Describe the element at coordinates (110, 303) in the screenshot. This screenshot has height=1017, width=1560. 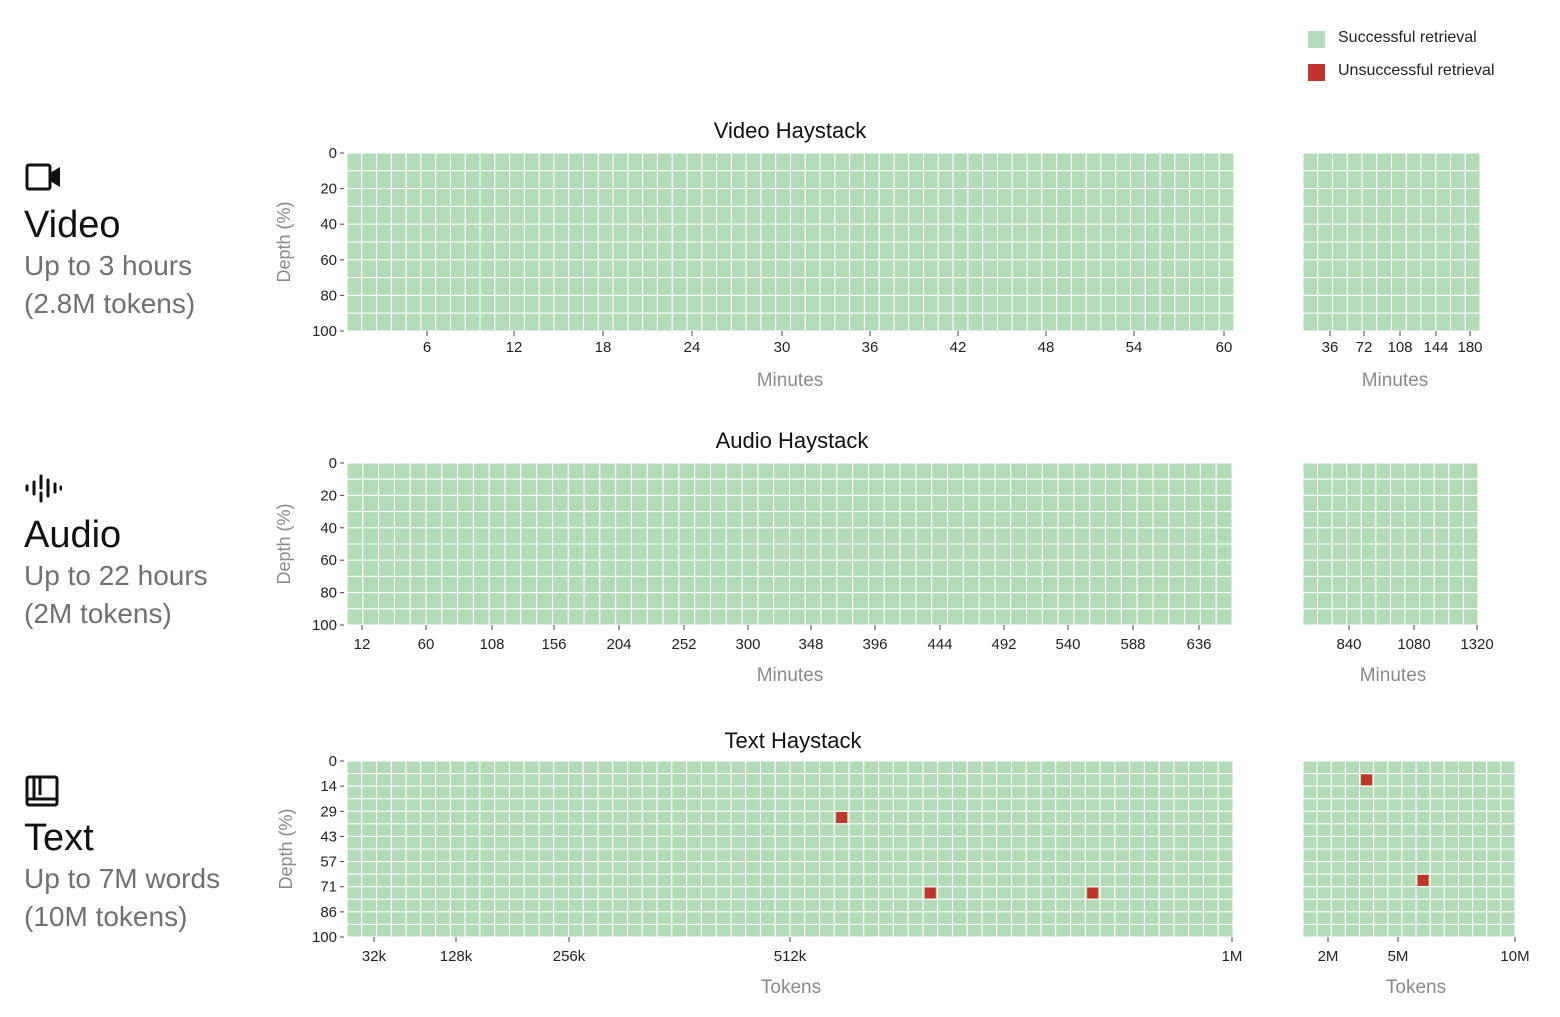
I see `video-subtitle-tokens: (2.8M tokens)` at that location.